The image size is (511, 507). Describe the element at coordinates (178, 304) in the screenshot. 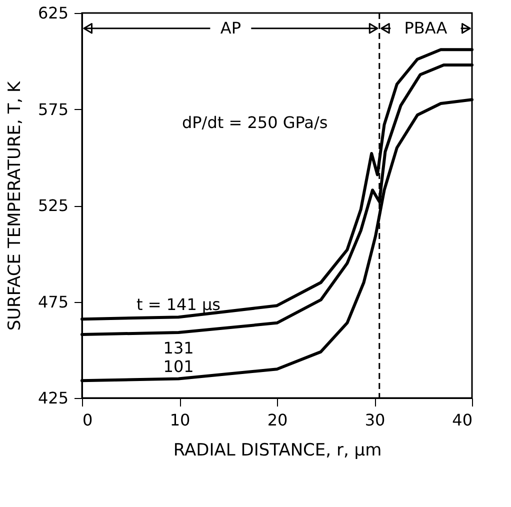

I see `series-label: t = 141 μs` at that location.